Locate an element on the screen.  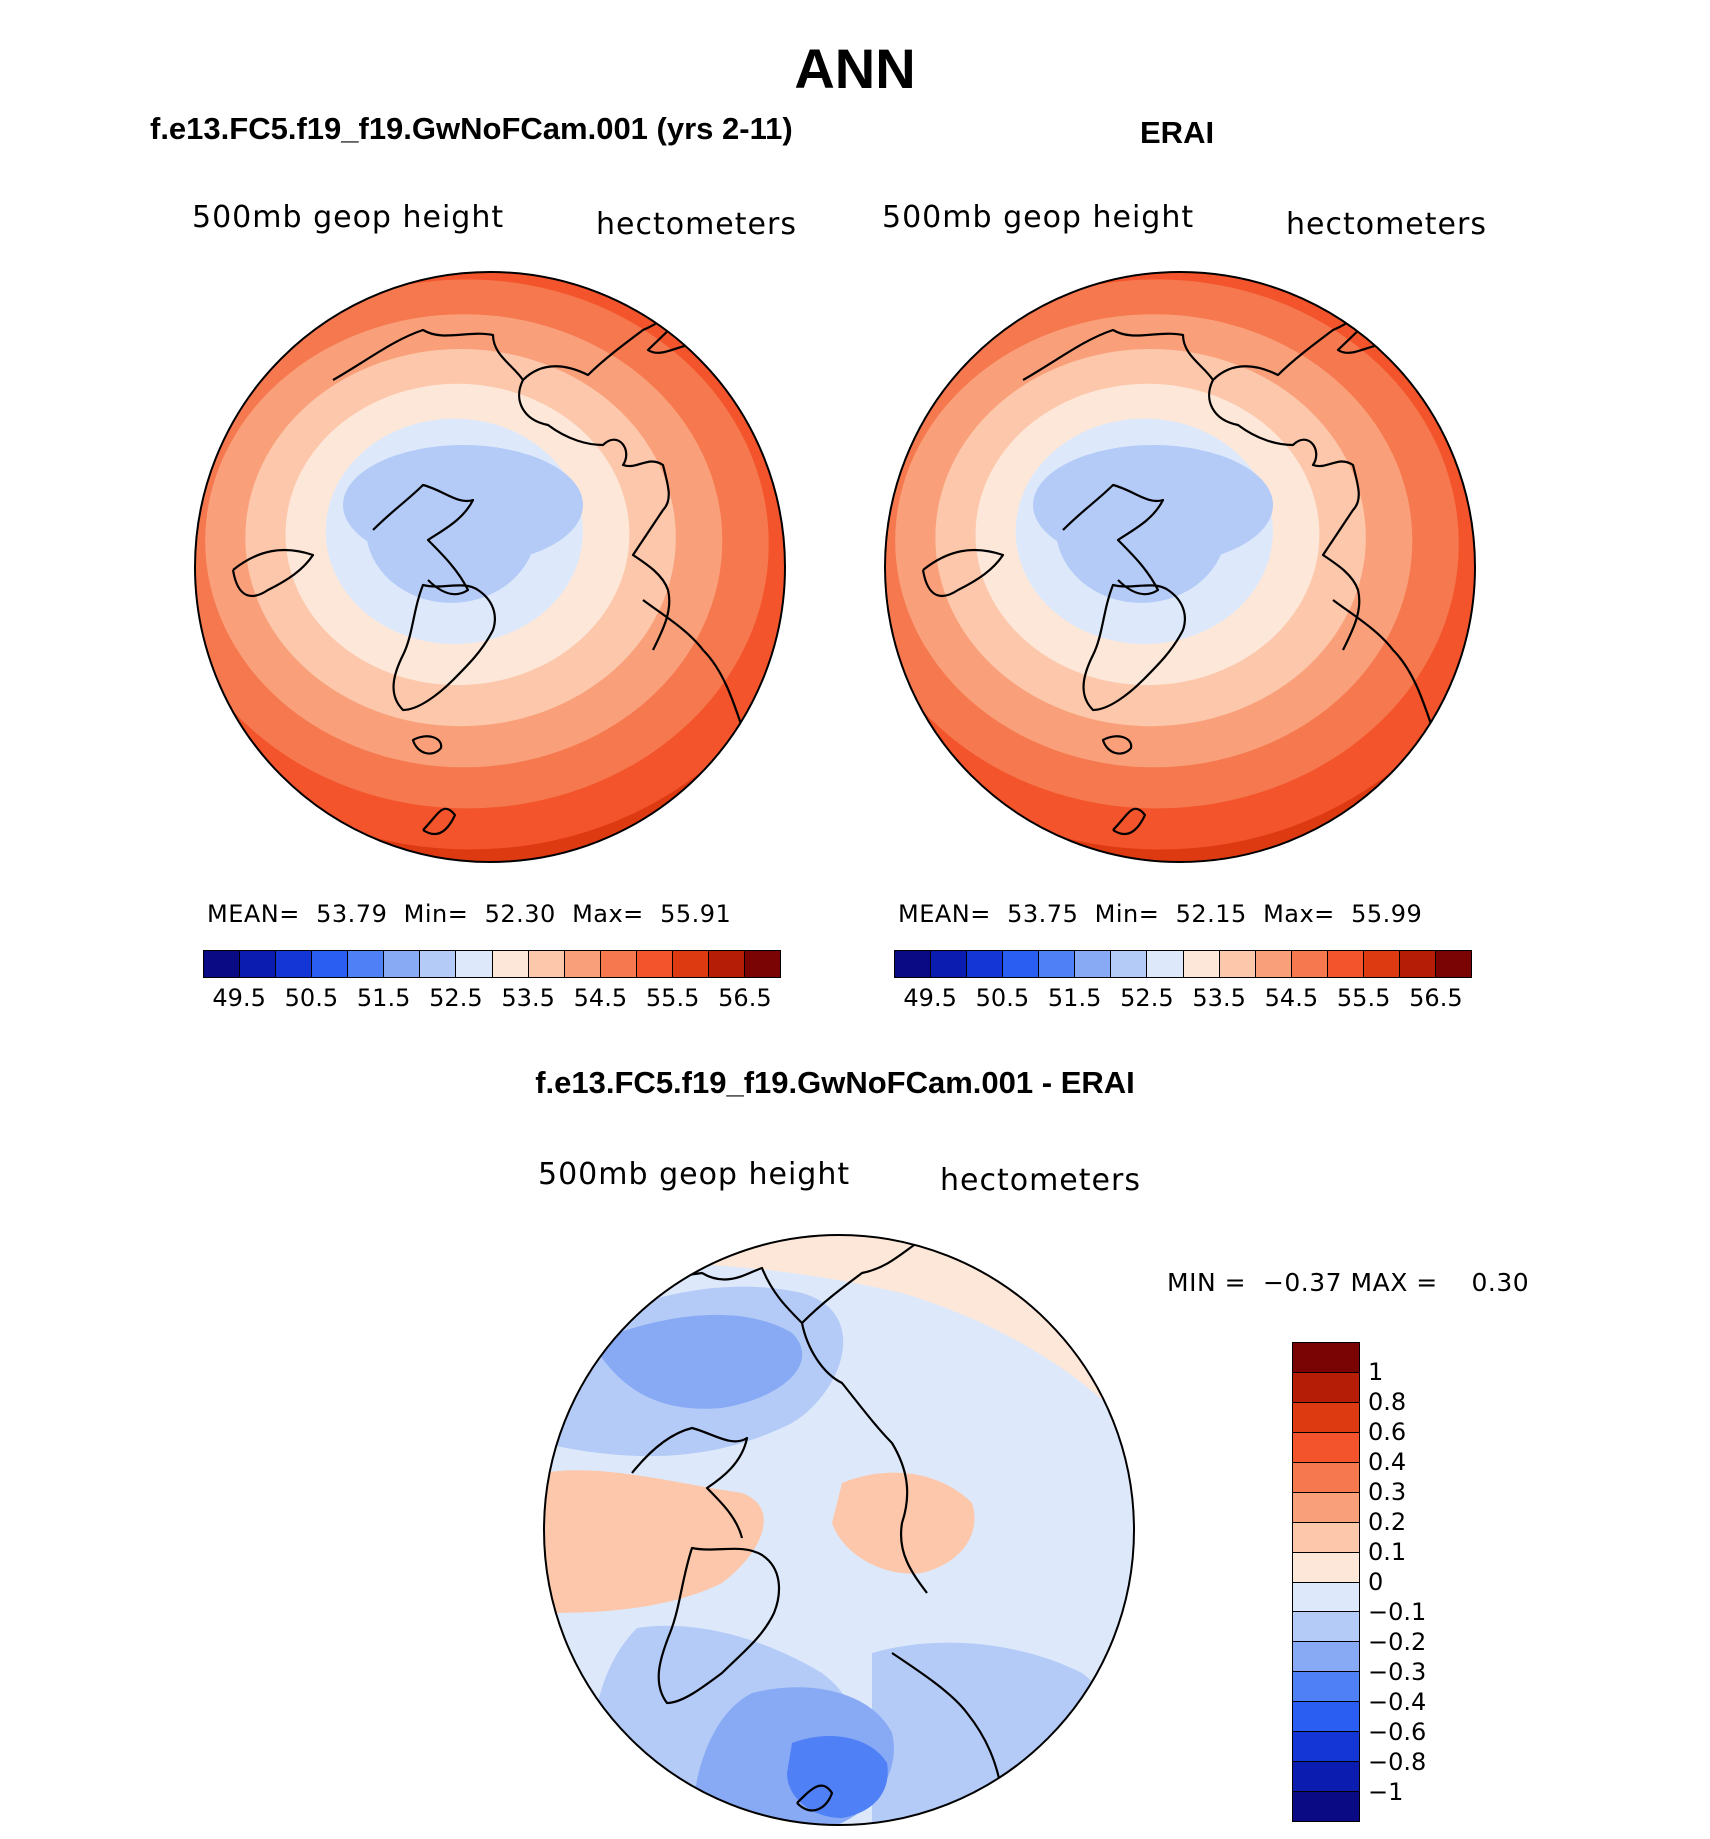
colorbar-tick-label: 50.5 is located at coordinates (311, 998).